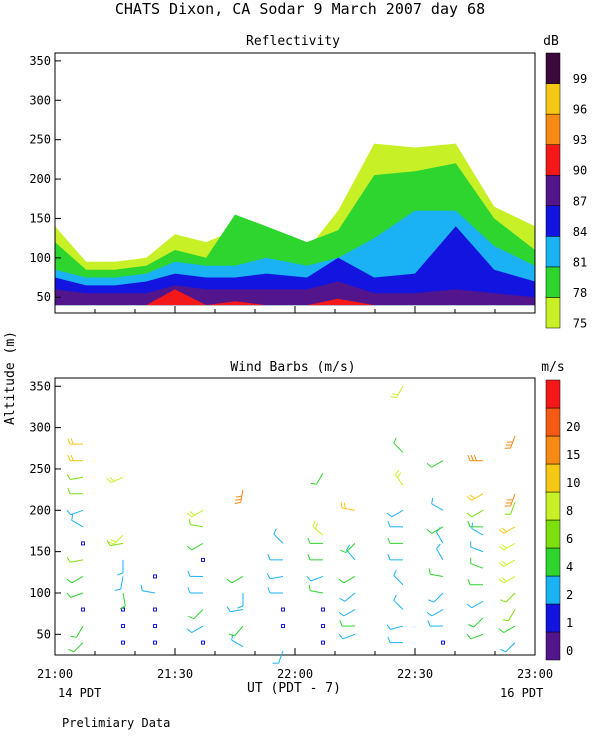  I want to click on refl-colorbar-label-93: 93, so click(580, 140).